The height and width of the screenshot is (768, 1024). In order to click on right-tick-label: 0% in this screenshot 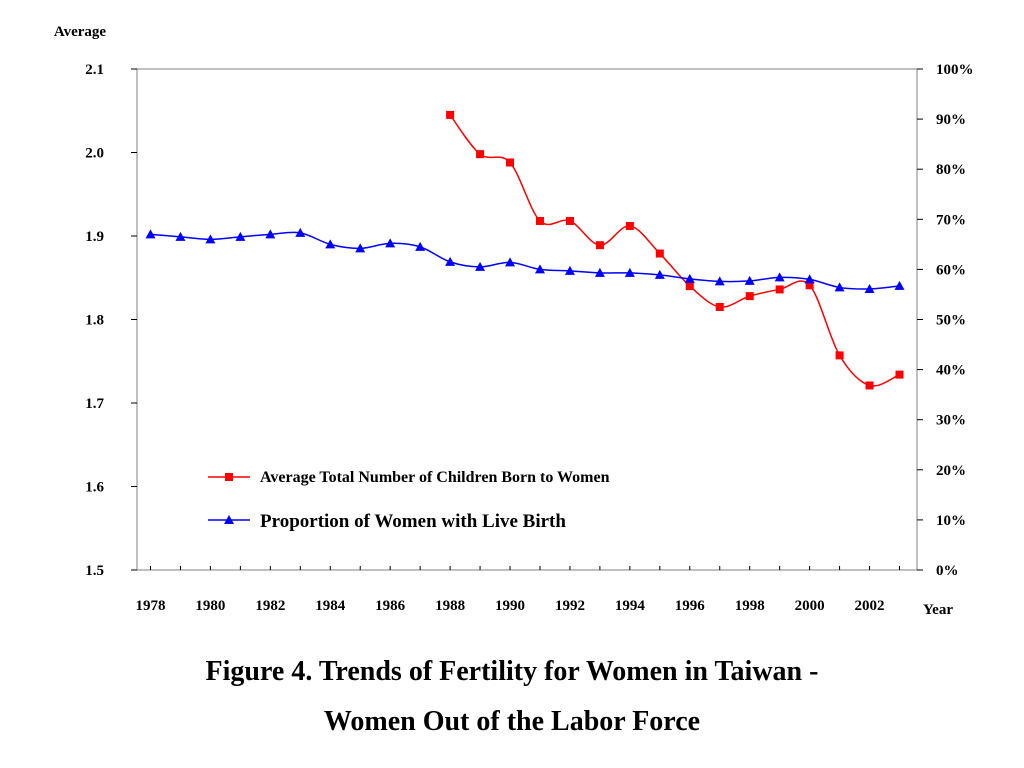, I will do `click(947, 571)`.